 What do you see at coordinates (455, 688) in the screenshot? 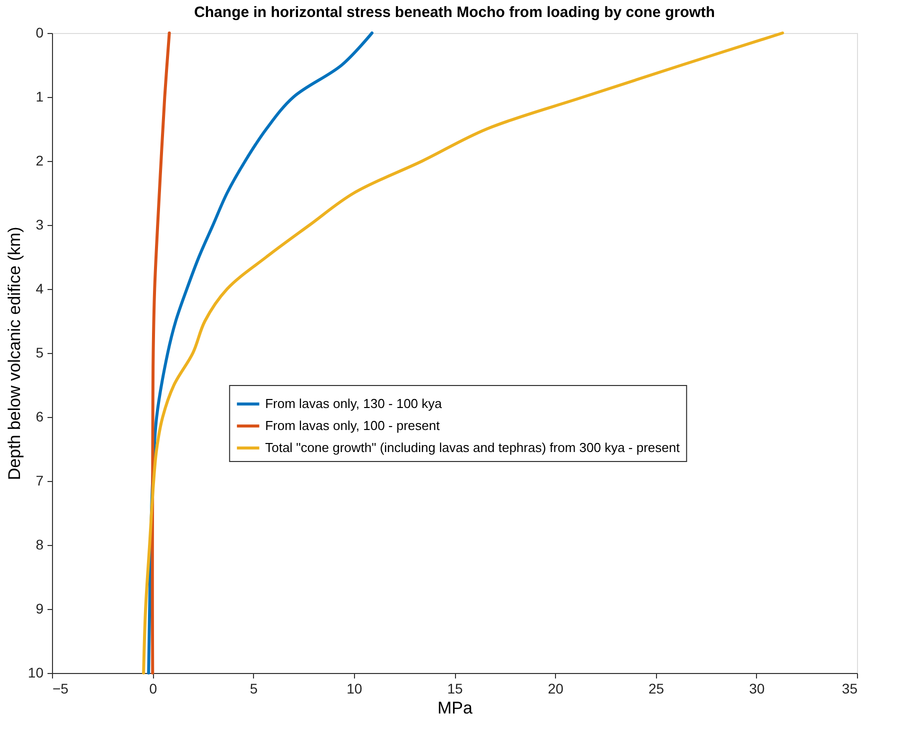
I see `x-tick-label: 15` at bounding box center [455, 688].